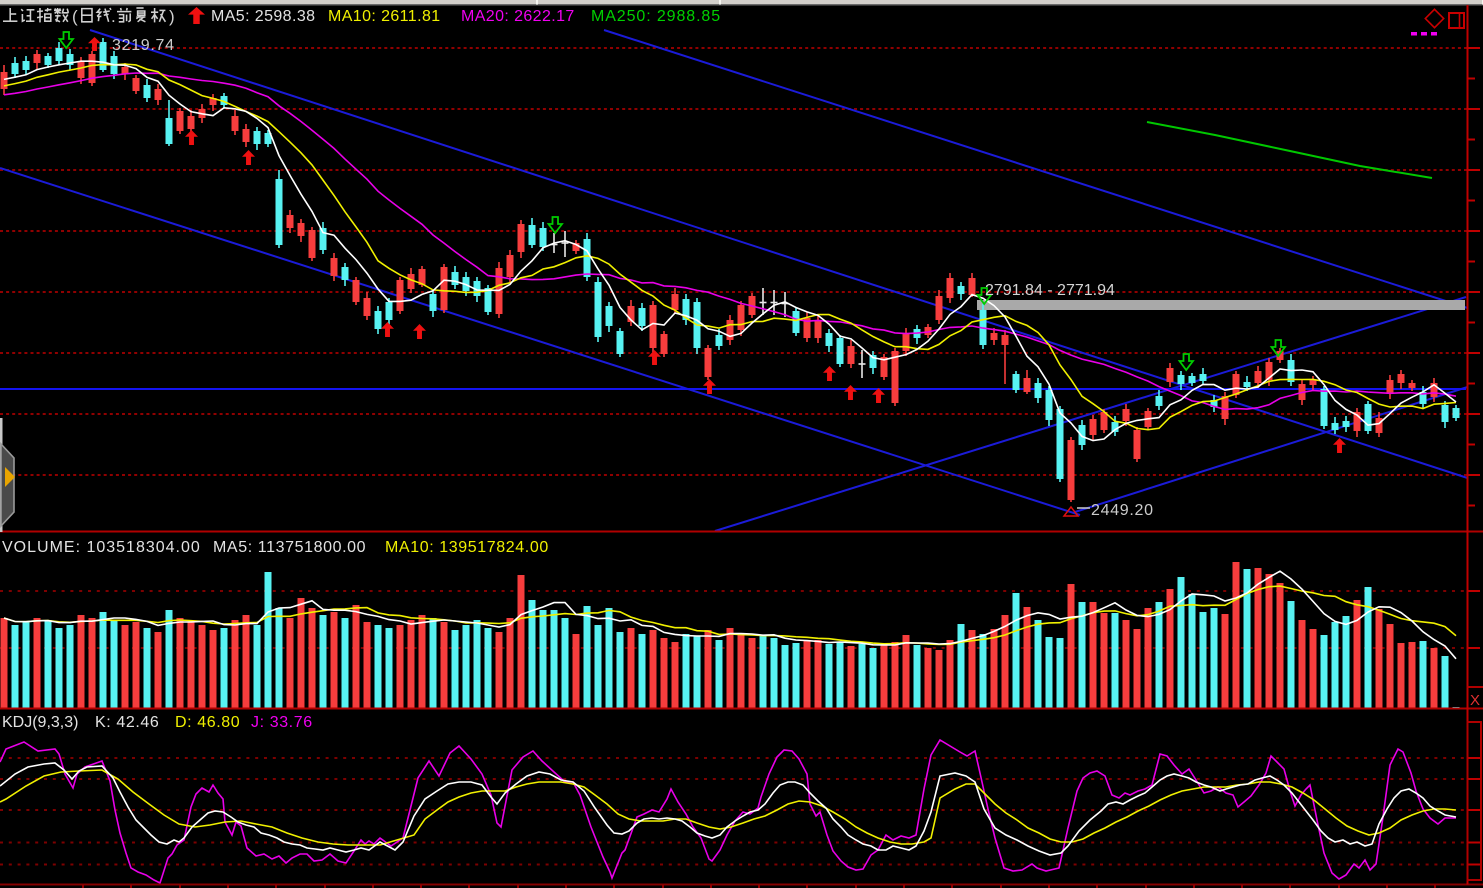 This screenshot has height=888, width=1483. I want to click on svg-text: X, so click(1475, 700).